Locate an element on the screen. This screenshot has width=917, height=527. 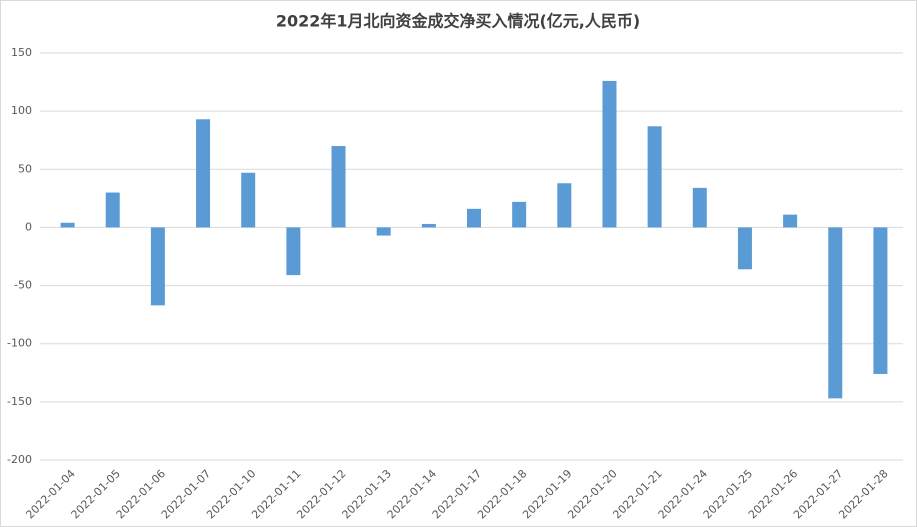
chart-title: 2022年1月北向资金成交净买入情况(亿元,人民币) is located at coordinates (458, 21).